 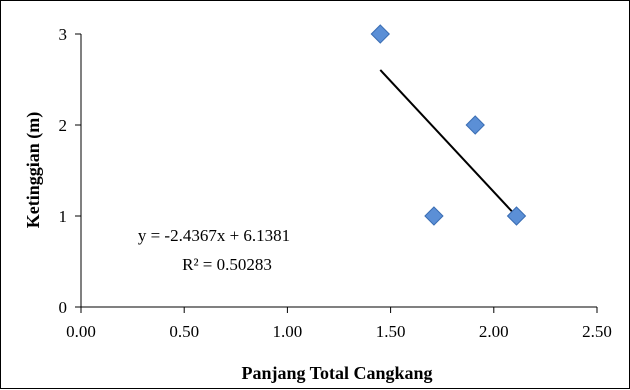 I want to click on x-tick-label: 2.00, so click(x=494, y=331).